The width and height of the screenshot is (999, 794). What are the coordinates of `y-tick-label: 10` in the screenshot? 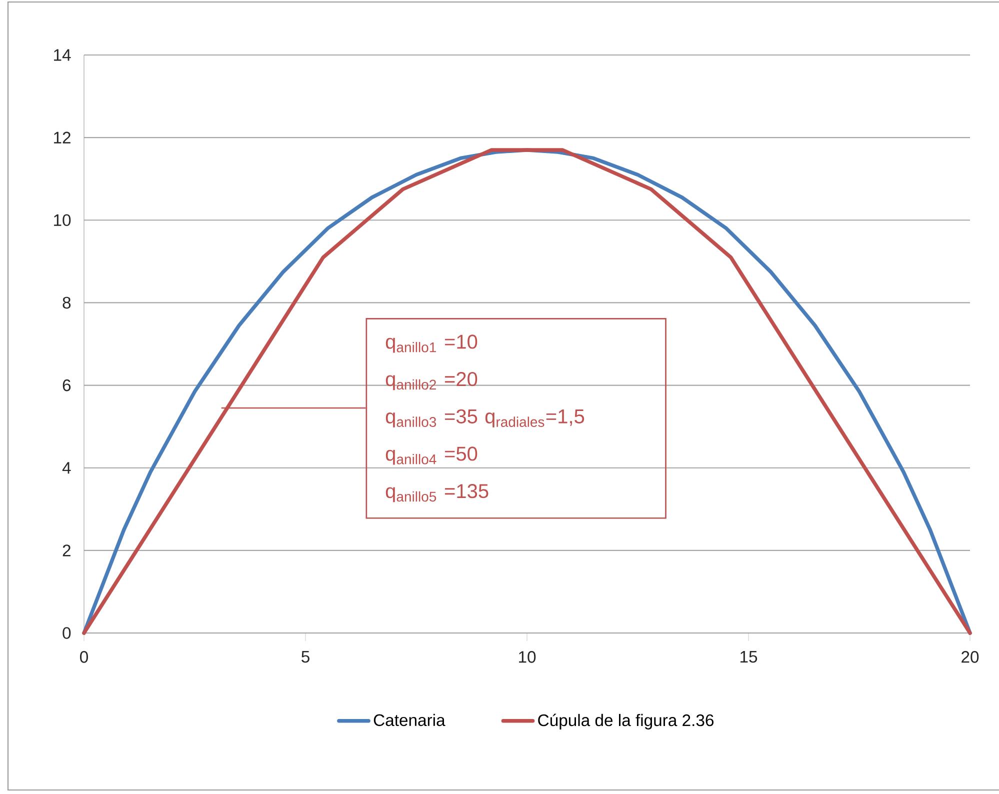 It's located at (62, 220).